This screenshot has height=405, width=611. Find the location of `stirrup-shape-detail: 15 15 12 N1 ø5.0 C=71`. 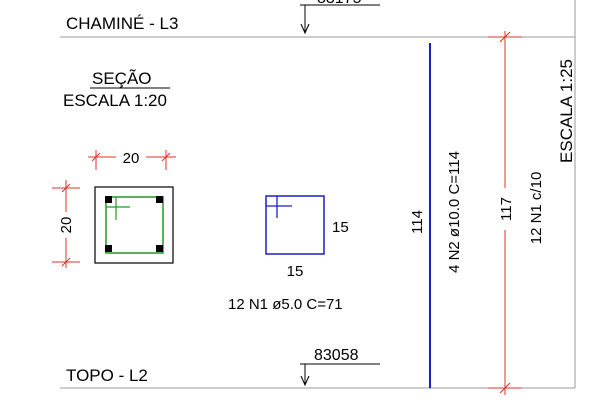

stirrup-shape-detail: 15 15 12 N1 ø5.0 C=71 is located at coordinates (288, 254).